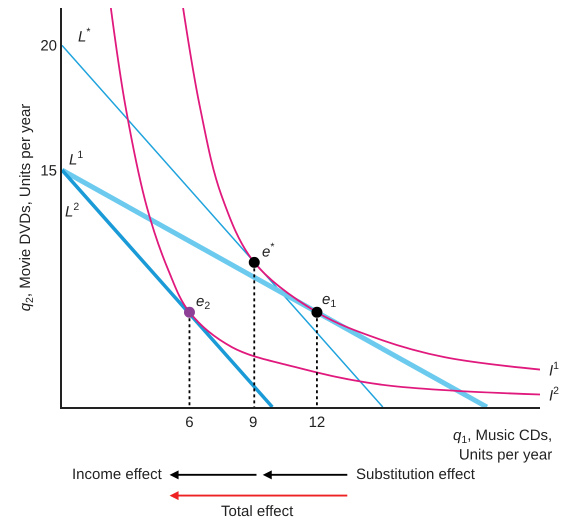 This screenshot has width=571, height=527. I want to click on series-label: L$^{*}$, so click(84, 36).